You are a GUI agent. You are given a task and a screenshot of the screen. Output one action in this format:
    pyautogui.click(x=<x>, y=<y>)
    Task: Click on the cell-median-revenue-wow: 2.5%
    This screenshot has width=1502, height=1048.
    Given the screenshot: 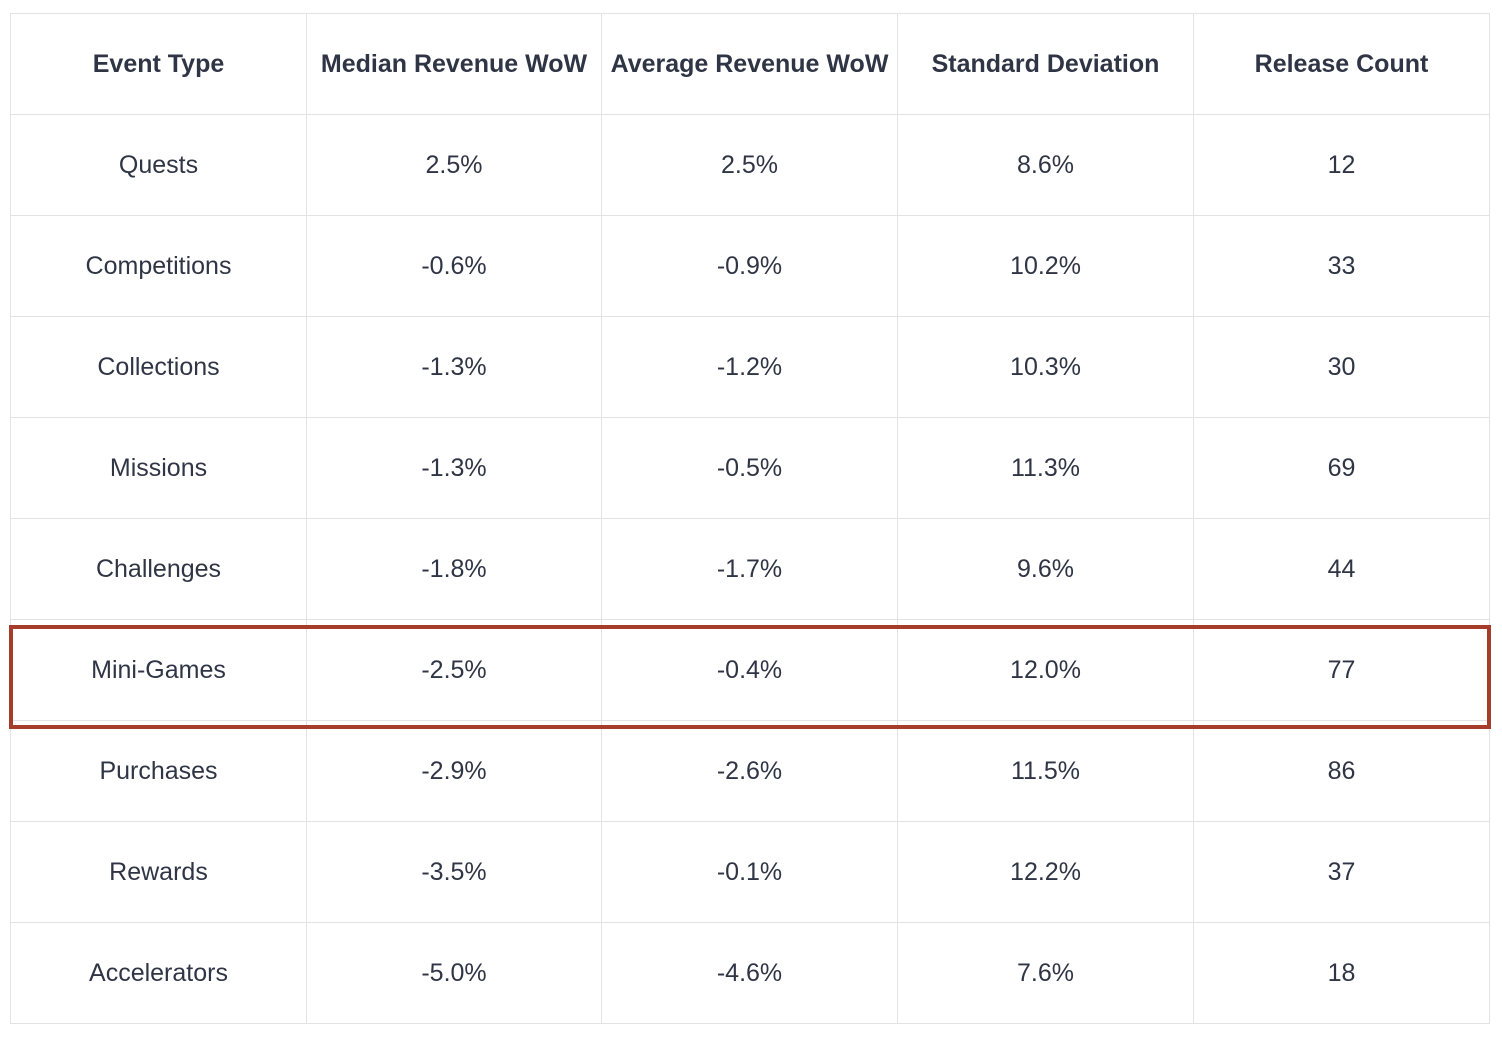 What is the action you would take?
    pyautogui.click(x=454, y=165)
    